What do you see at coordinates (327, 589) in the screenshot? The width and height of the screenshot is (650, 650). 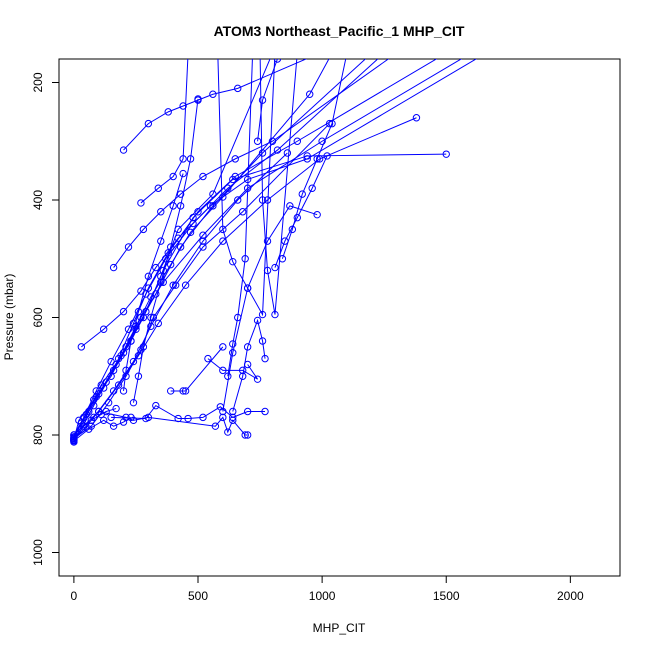 I see `x-axis: 0 500 1000 1500 2000` at bounding box center [327, 589].